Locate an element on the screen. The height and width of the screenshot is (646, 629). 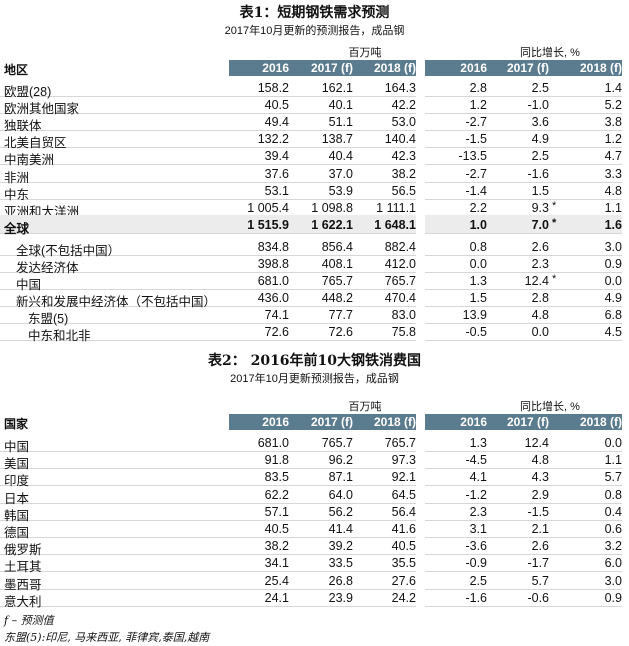
value-cell: 34.1 is located at coordinates (276, 563).